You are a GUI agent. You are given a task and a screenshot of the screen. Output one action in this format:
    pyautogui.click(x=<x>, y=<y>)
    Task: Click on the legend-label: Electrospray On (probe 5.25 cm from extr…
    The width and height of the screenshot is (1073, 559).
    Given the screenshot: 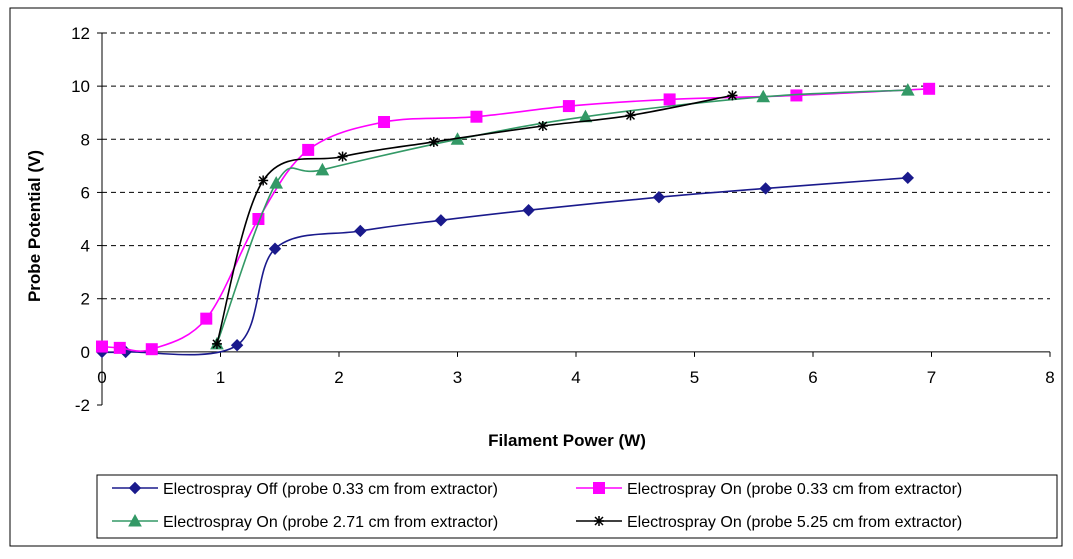 What is the action you would take?
    pyautogui.click(x=794, y=522)
    